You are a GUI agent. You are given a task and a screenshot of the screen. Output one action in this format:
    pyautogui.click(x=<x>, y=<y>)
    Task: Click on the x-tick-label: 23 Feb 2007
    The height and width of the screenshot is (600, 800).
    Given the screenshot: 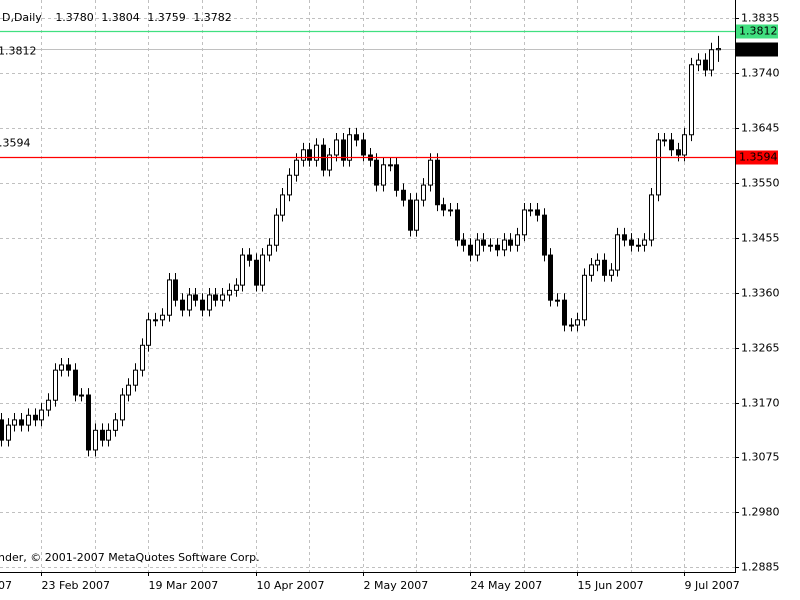 What is the action you would take?
    pyautogui.click(x=76, y=585)
    